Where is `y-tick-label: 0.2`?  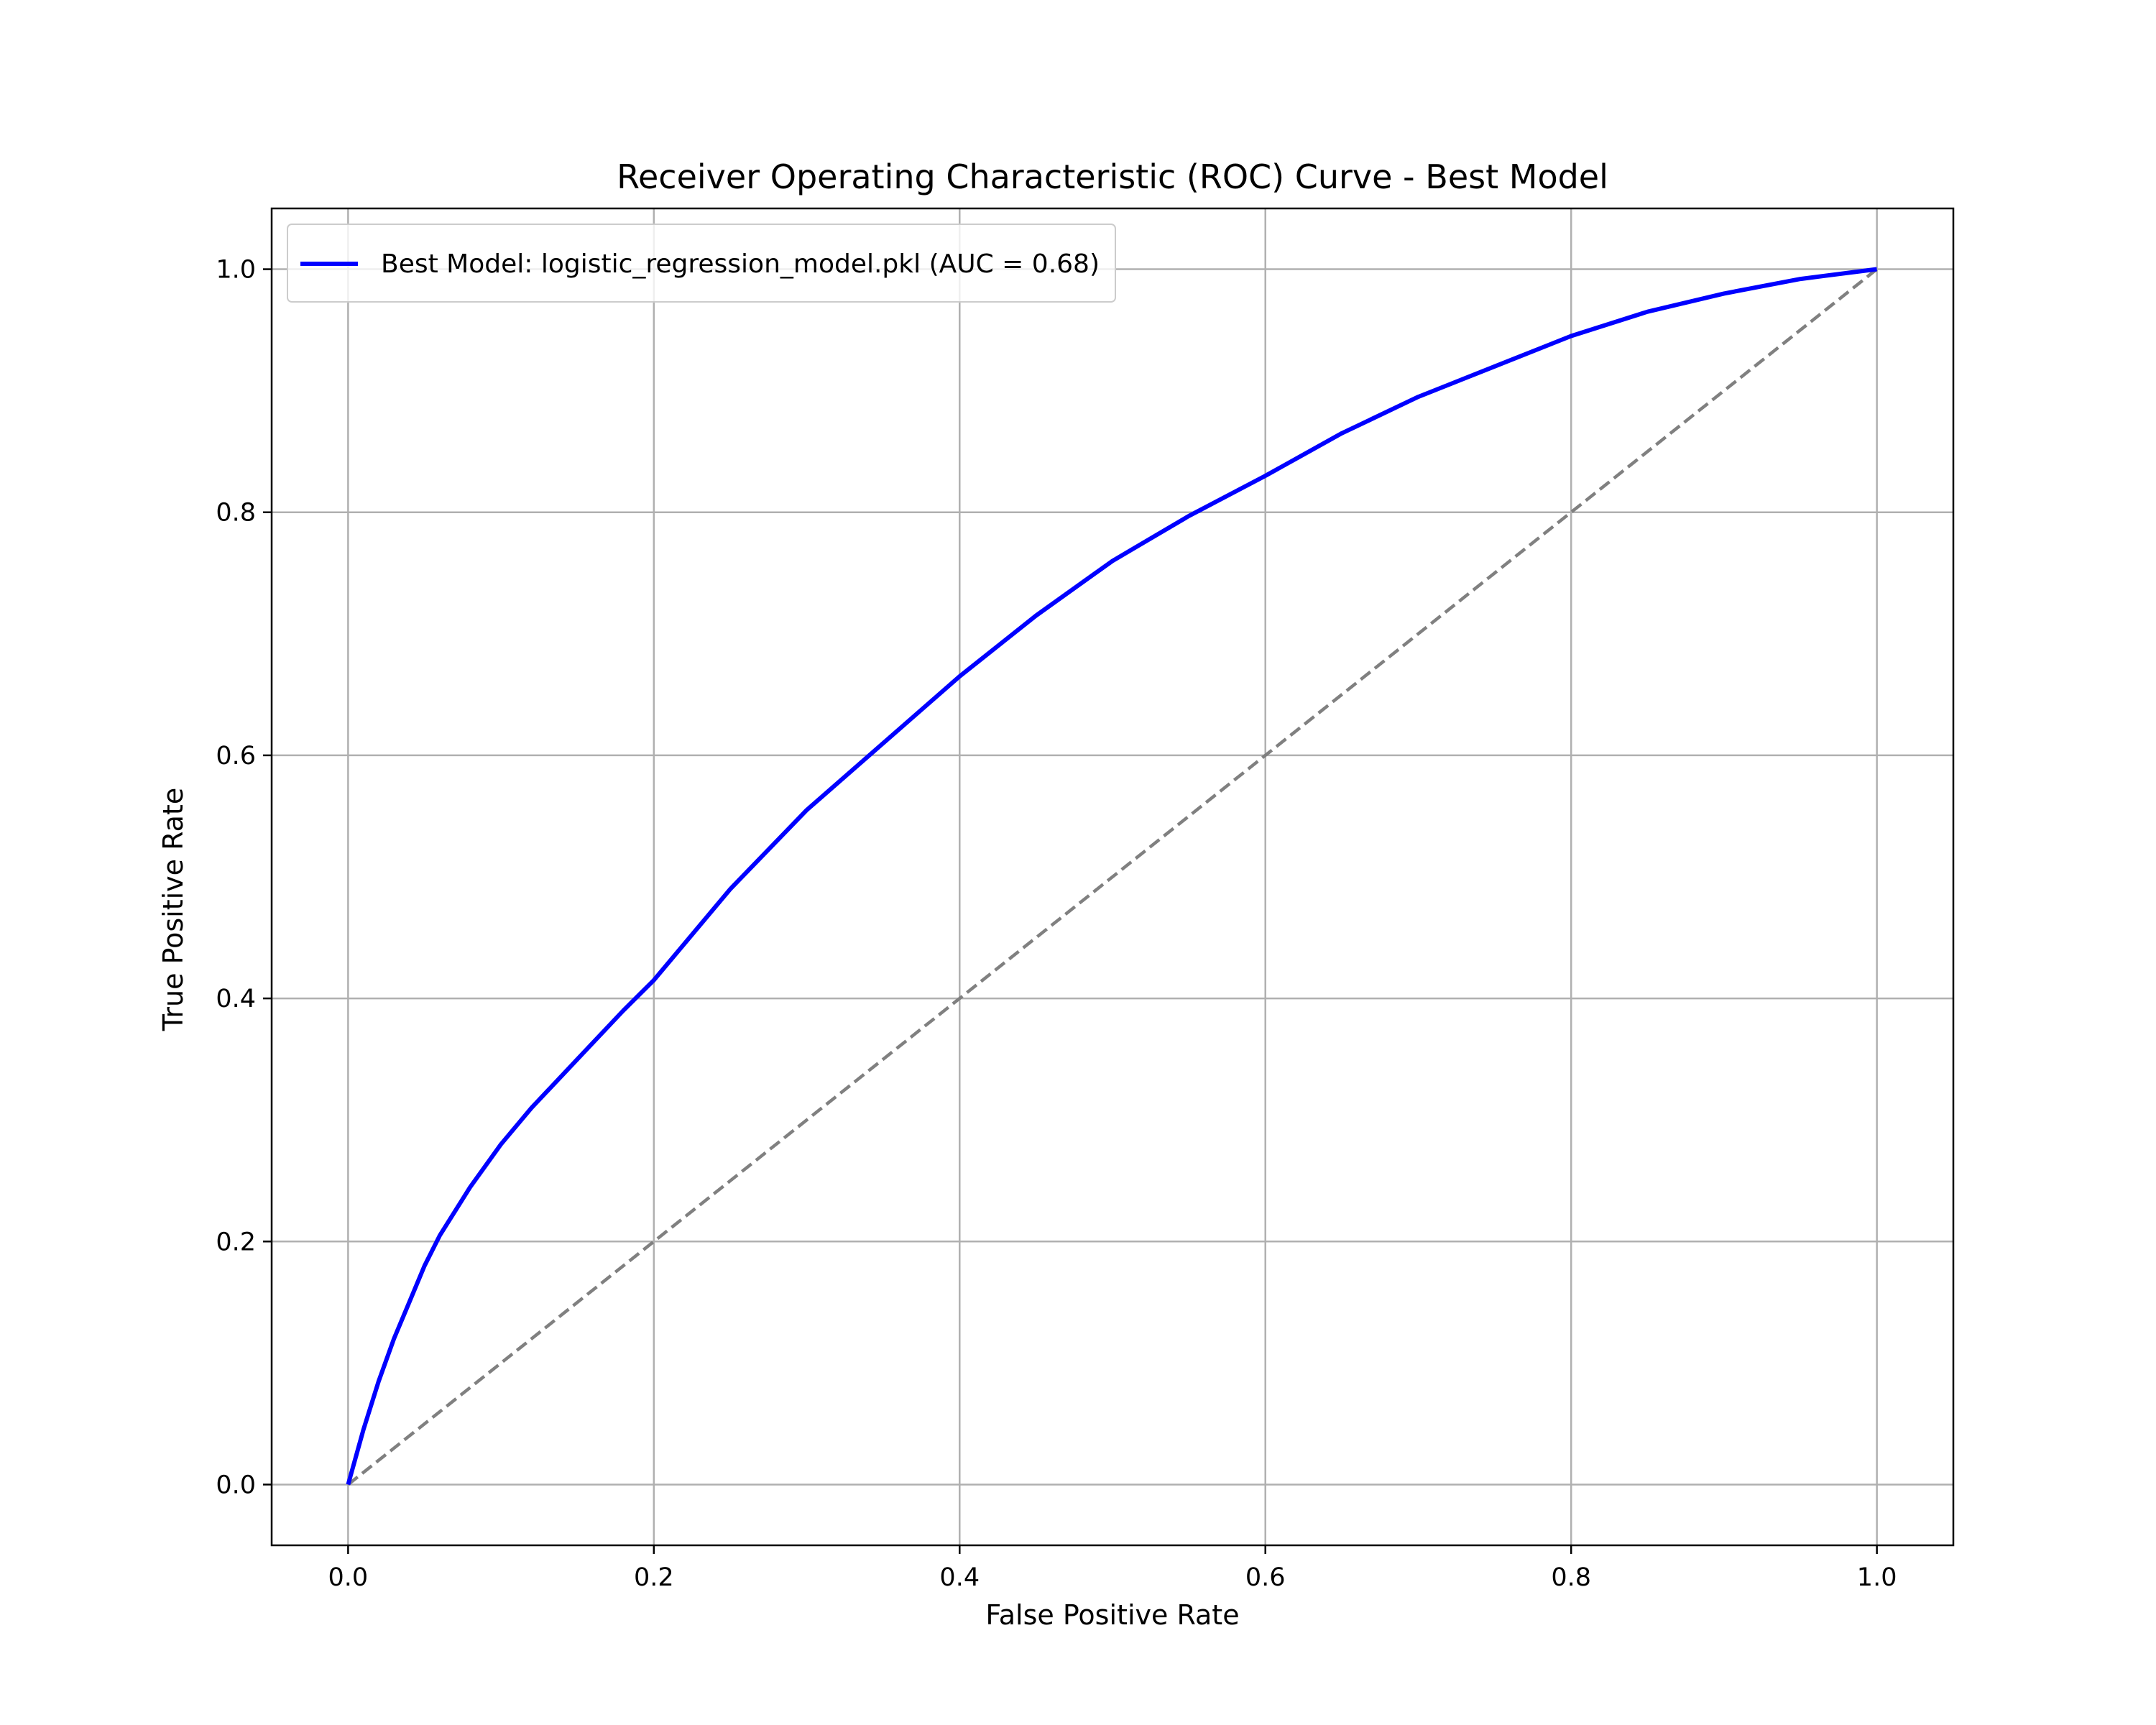 y-tick-label: 0.2 is located at coordinates (236, 1242).